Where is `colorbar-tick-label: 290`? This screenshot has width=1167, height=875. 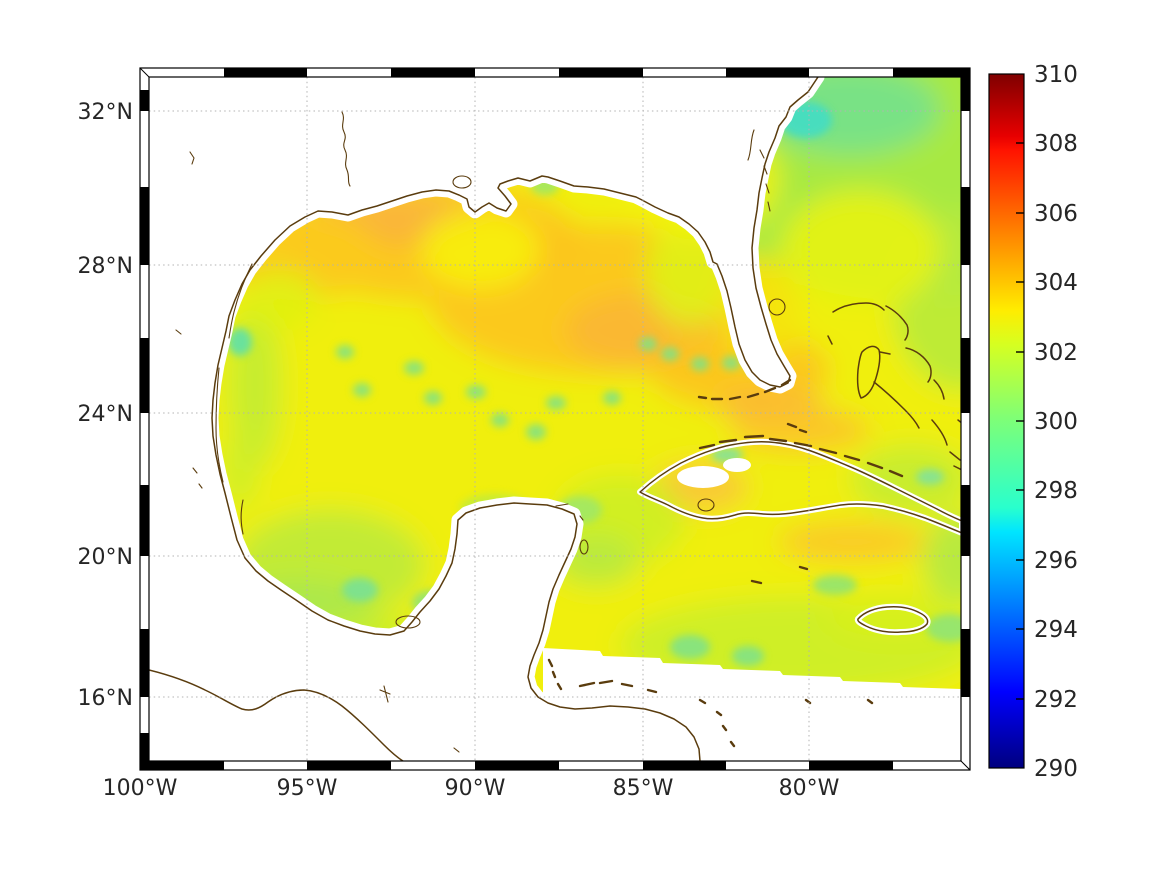 colorbar-tick-label: 290 is located at coordinates (1056, 769).